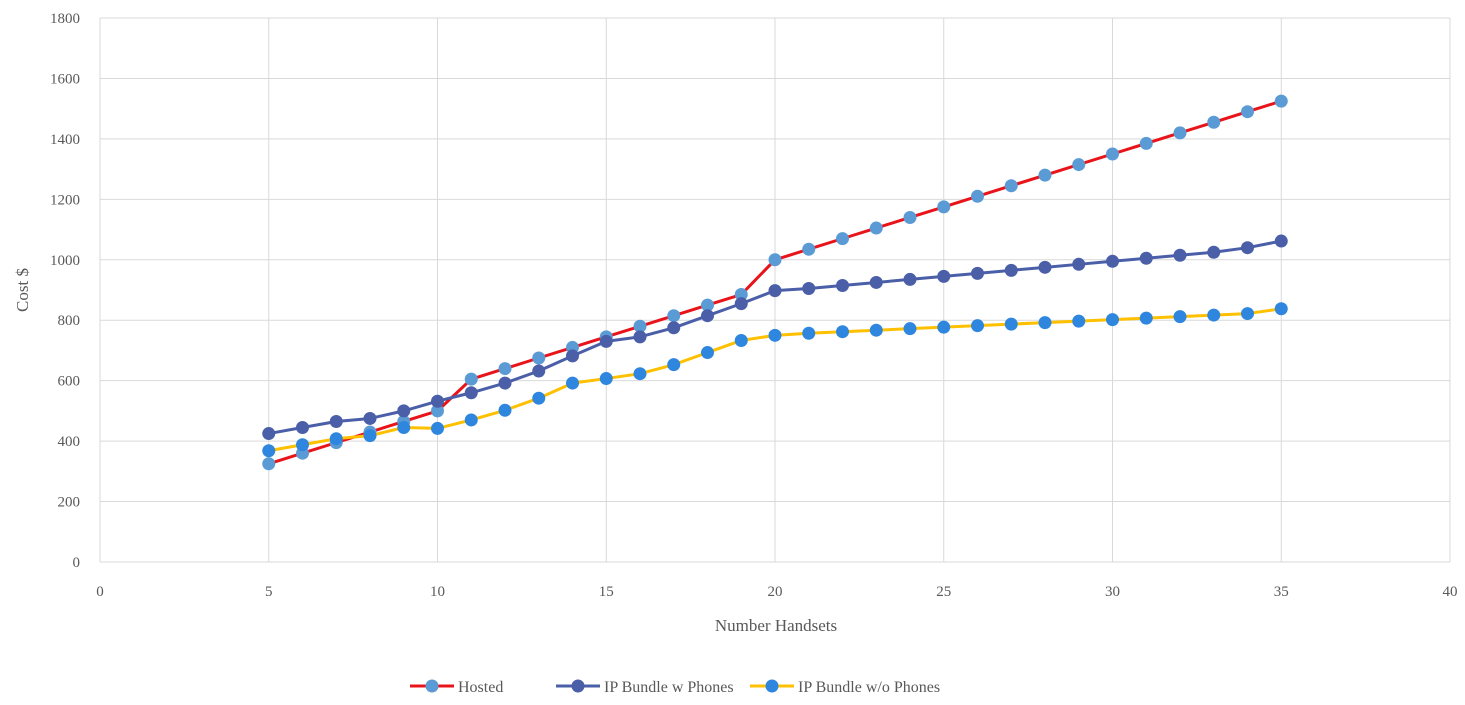  I want to click on y-tick-label: 1800, so click(65, 19).